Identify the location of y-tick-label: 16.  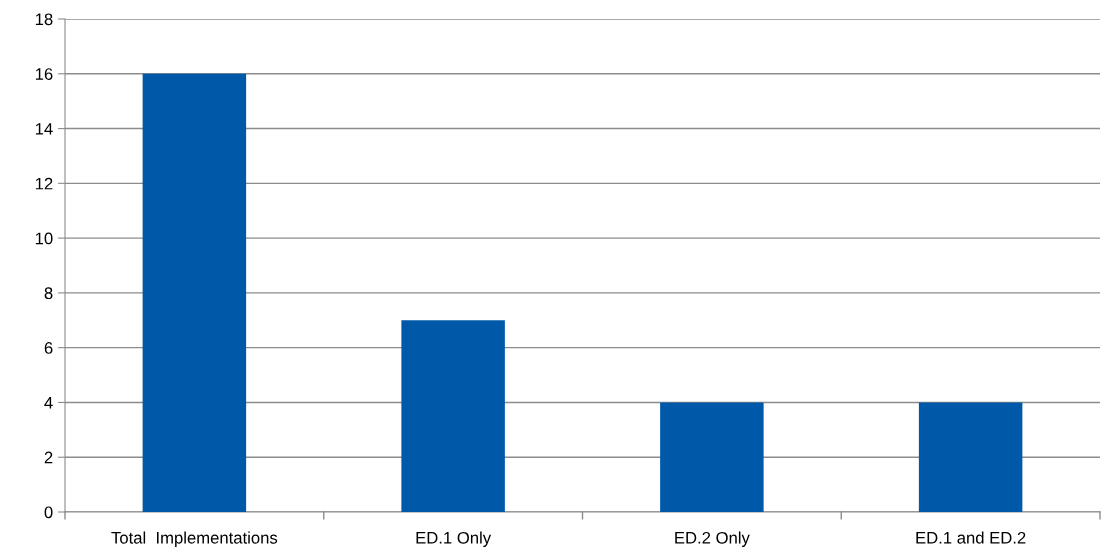
(44, 74).